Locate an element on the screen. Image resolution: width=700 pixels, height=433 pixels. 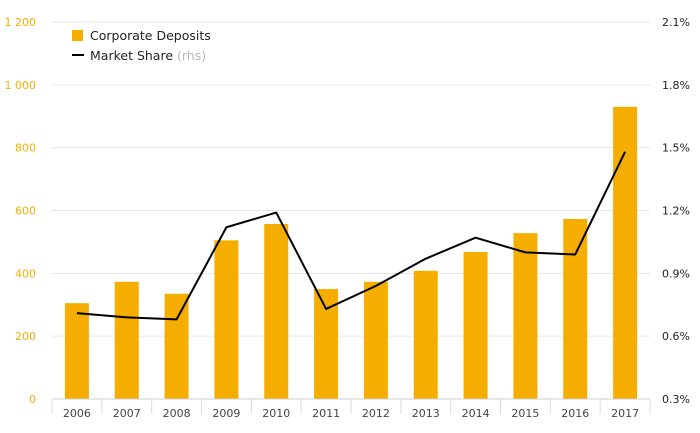
legend-label-market-share: Market Share (rhs) is located at coordinates (148, 55).